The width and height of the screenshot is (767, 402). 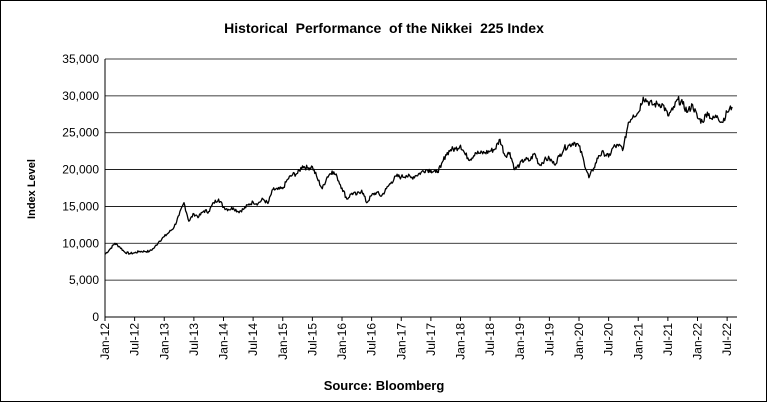 I want to click on x-tick-label: Jan-12, so click(x=105, y=341).